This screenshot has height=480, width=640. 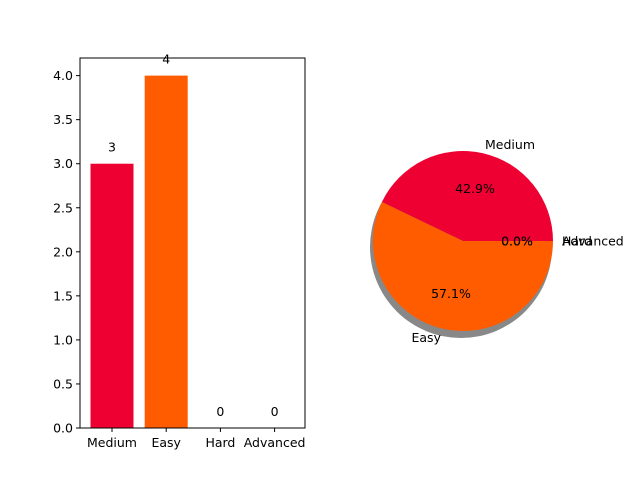 I want to click on y-tick-label: 4.0, so click(x=63, y=75).